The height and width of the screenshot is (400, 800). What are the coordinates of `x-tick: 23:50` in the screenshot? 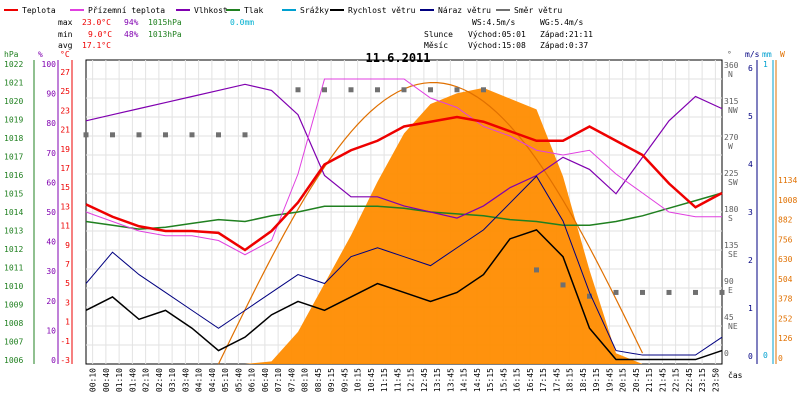 It's located at (715, 380).